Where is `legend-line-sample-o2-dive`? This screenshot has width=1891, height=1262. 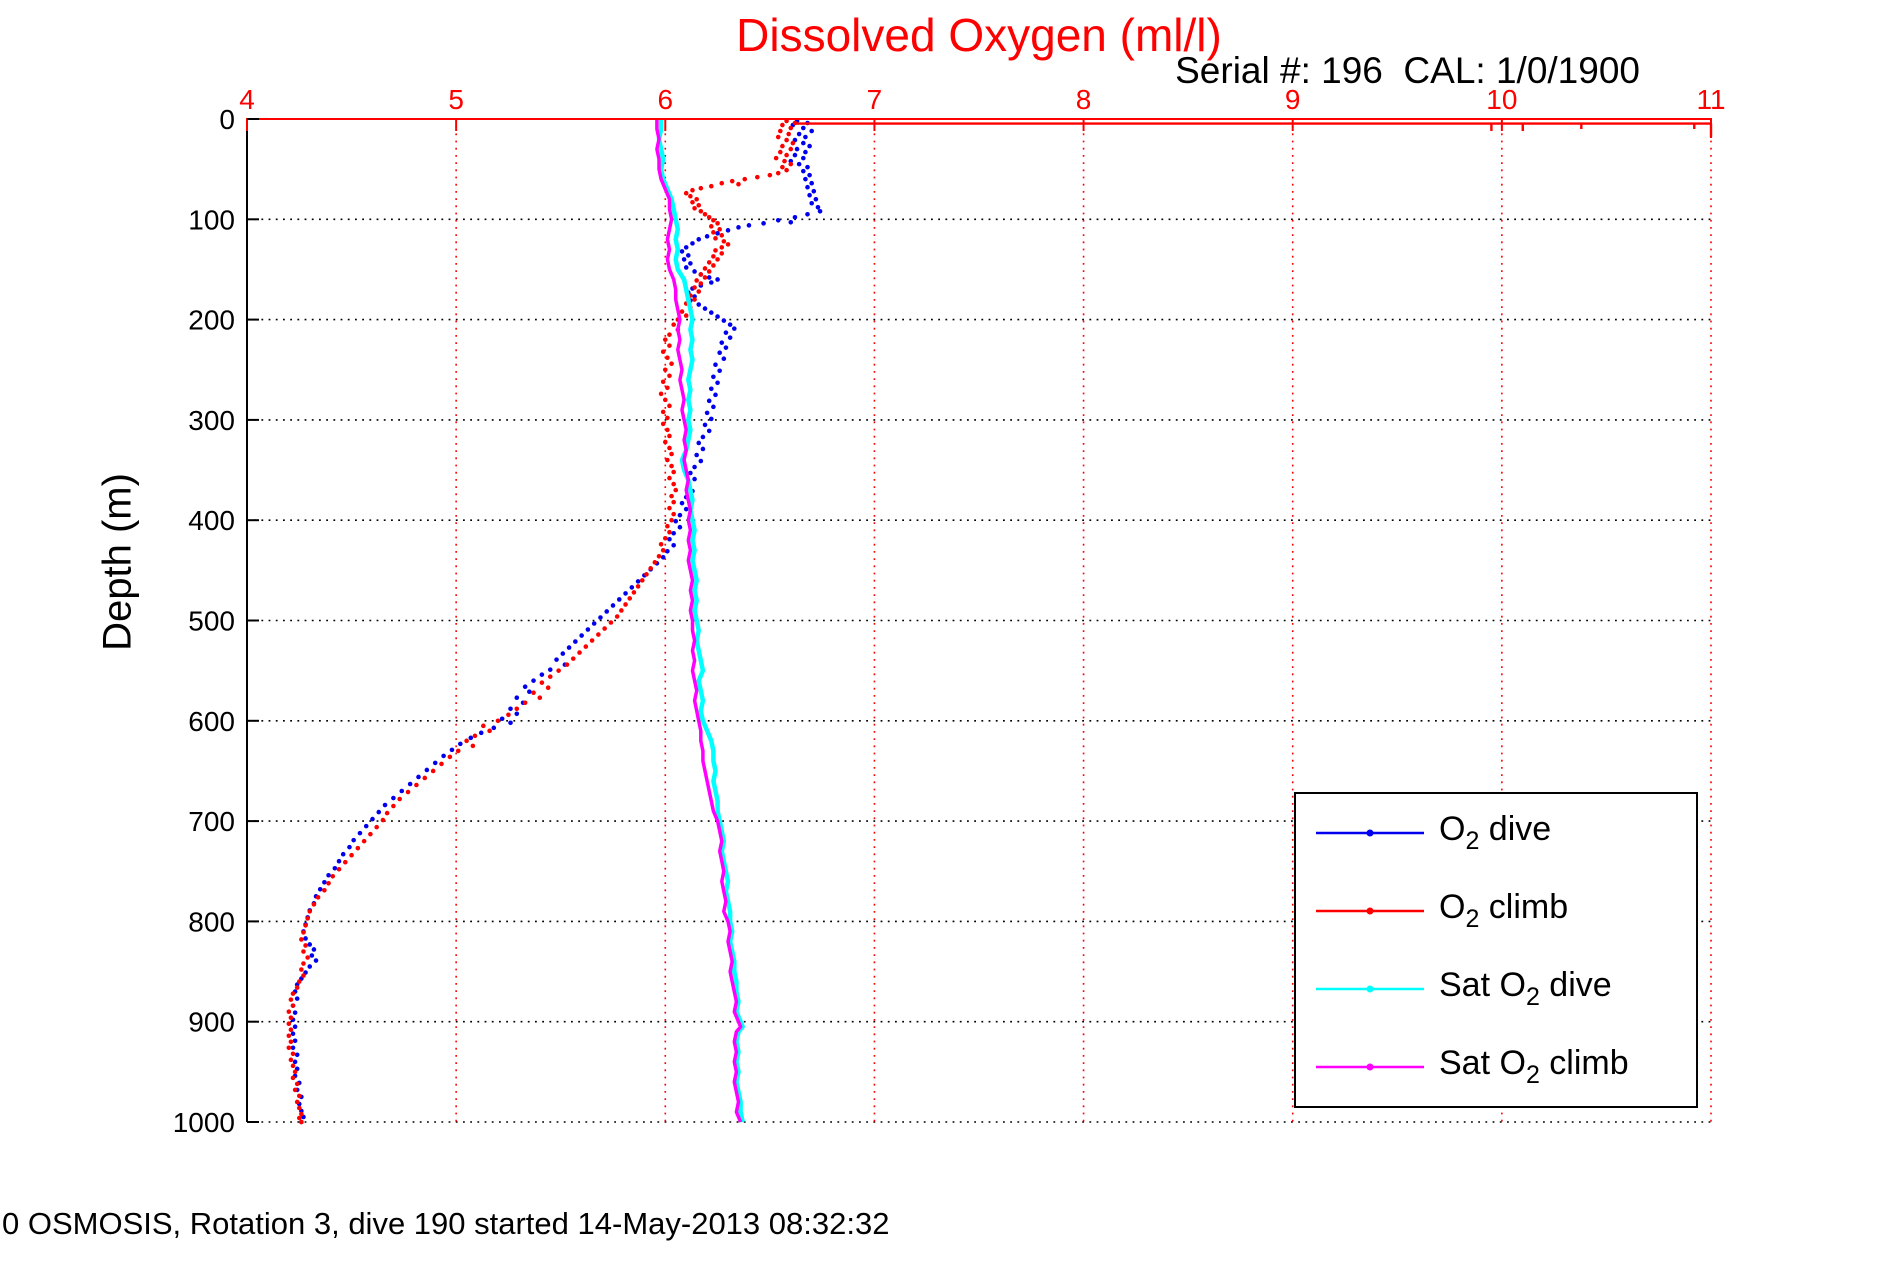
legend-line-sample-o2-dive is located at coordinates (1370, 833).